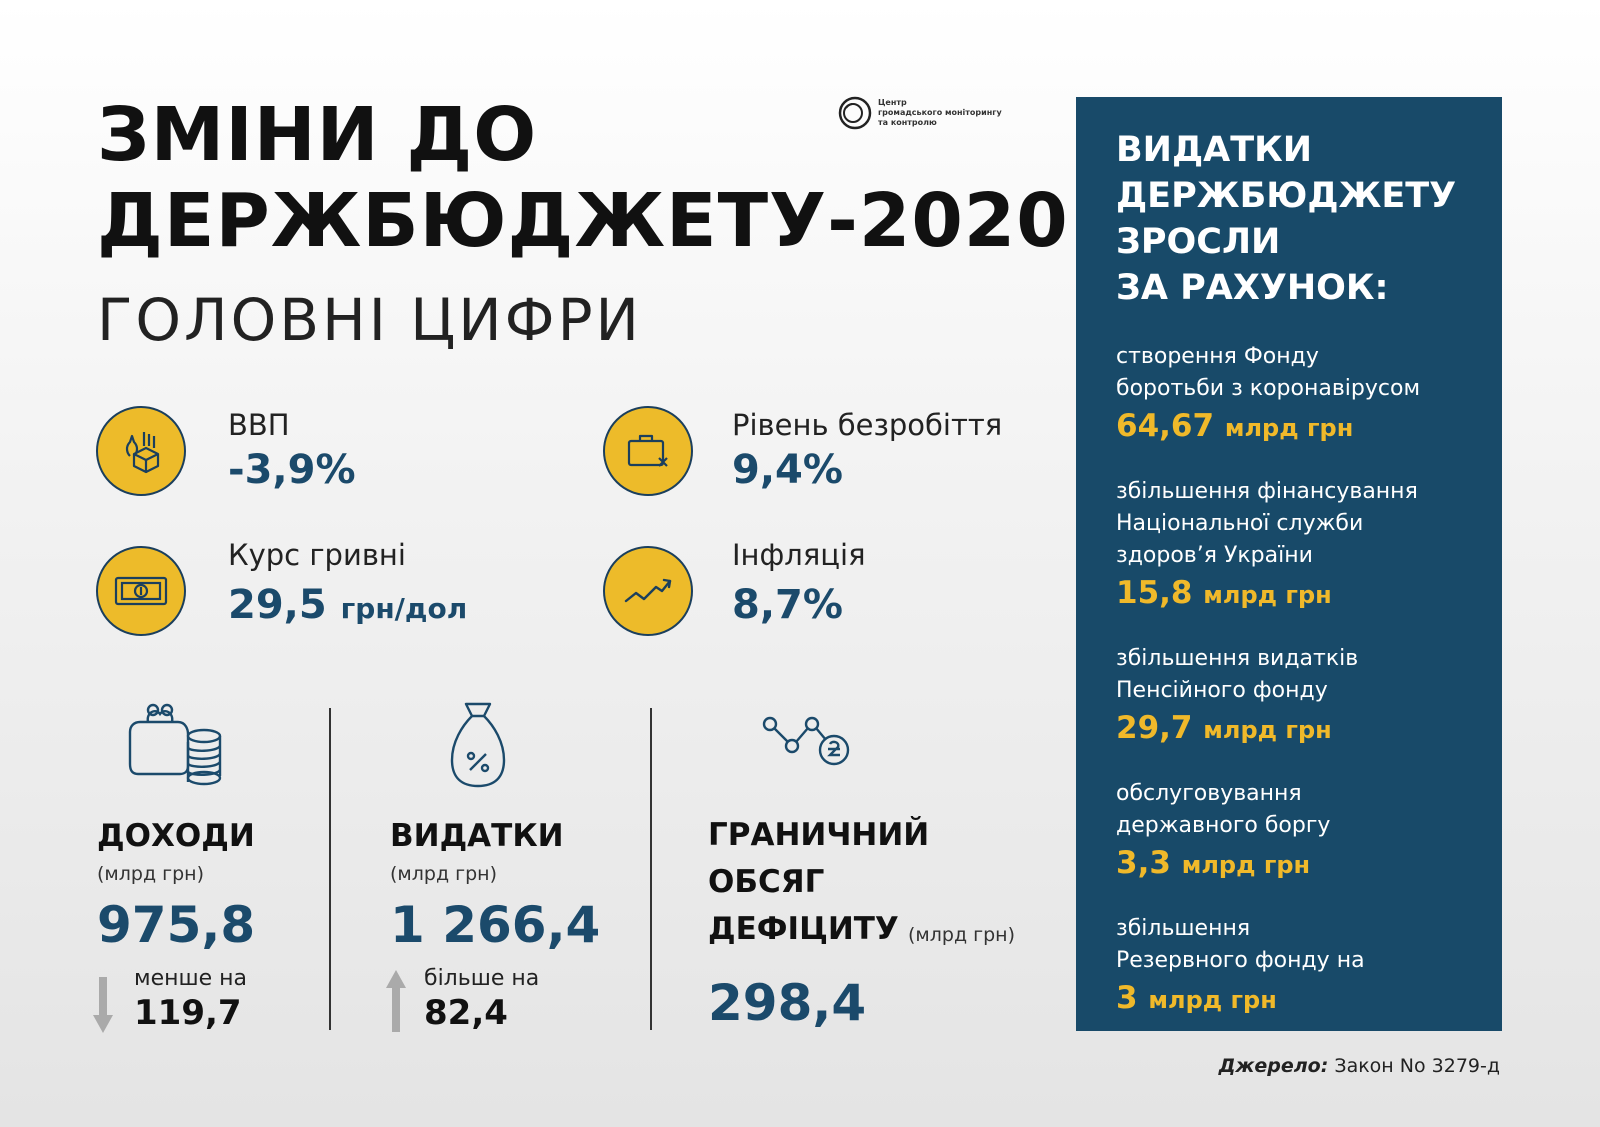  Describe the element at coordinates (259, 425) in the screenshot. I see `metric-label-gdp: ВВП` at that location.